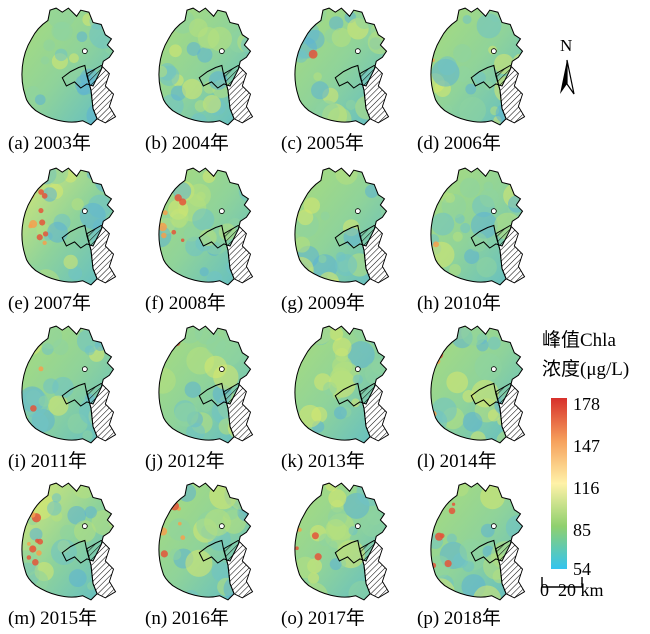 The height and width of the screenshot is (634, 650). Describe the element at coordinates (206, 226) in the screenshot. I see `lake-map-2008` at that location.